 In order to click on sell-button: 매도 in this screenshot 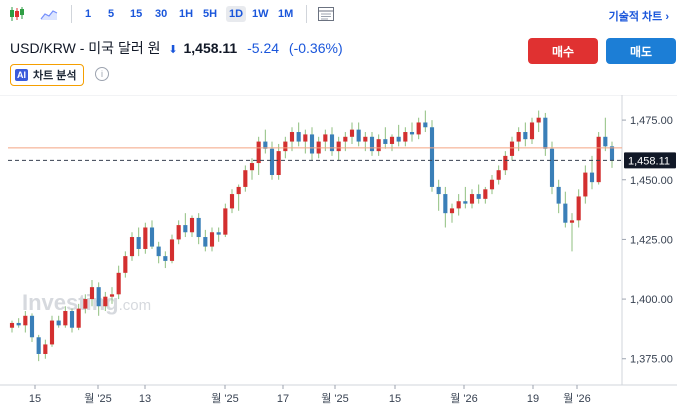, I will do `click(641, 51)`.